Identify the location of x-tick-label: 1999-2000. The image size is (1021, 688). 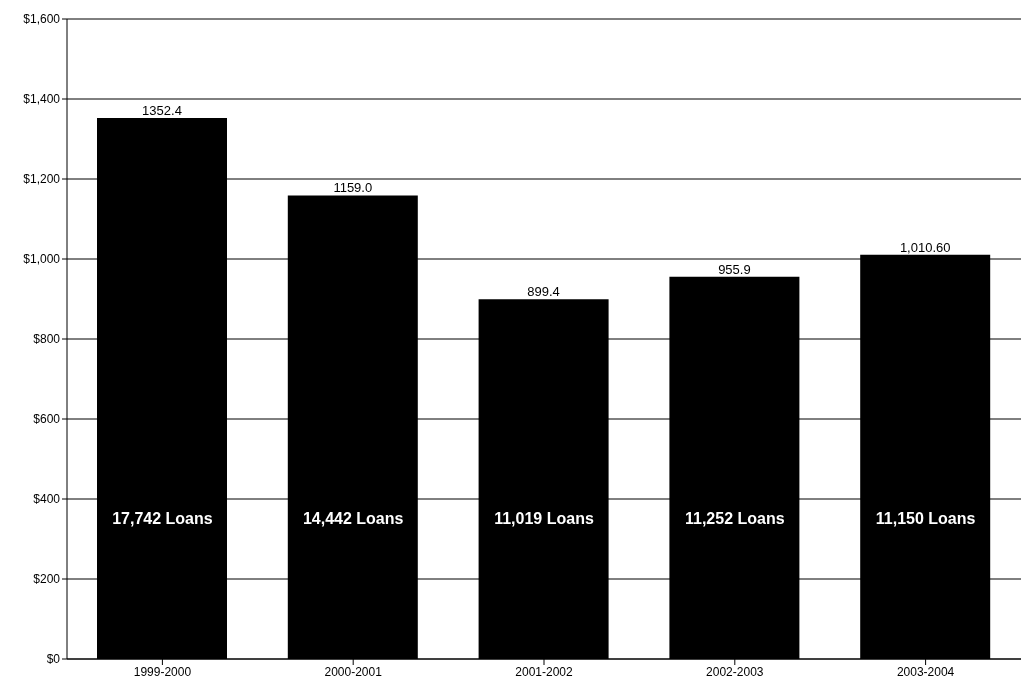
(162, 671).